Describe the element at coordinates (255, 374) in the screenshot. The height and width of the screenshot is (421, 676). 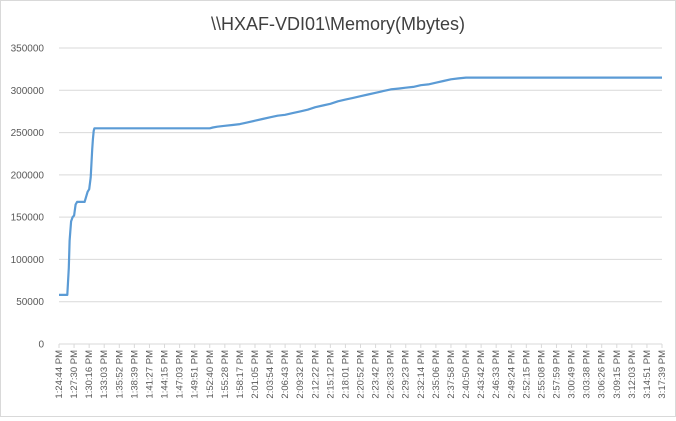
I see `x-tick-label: 2:01:05 PM` at that location.